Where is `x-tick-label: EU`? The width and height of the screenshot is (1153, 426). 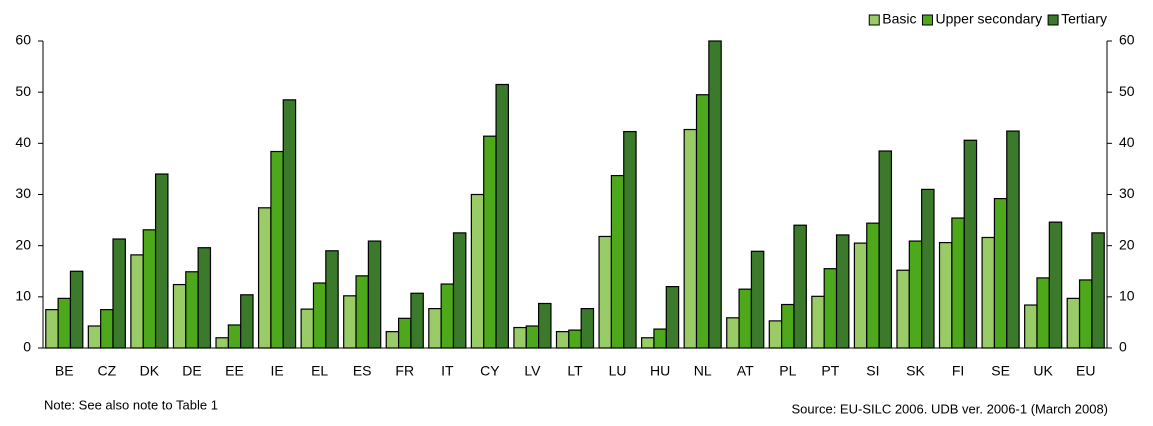 x-tick-label: EU is located at coordinates (1085, 371).